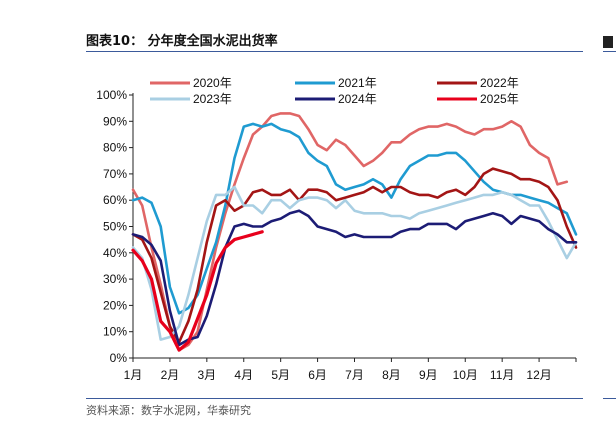  What do you see at coordinates (317, 375) in the screenshot?
I see `x-tick-label: 6月` at bounding box center [317, 375].